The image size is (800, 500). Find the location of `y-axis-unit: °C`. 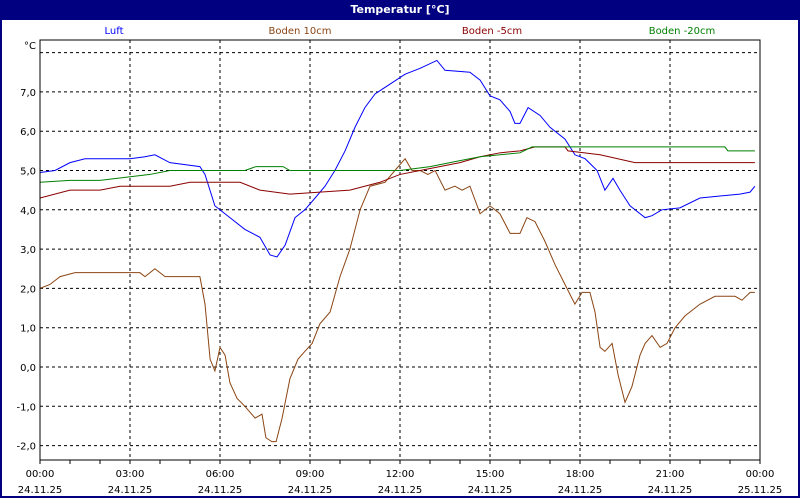

y-axis-unit: °C is located at coordinates (30, 46).